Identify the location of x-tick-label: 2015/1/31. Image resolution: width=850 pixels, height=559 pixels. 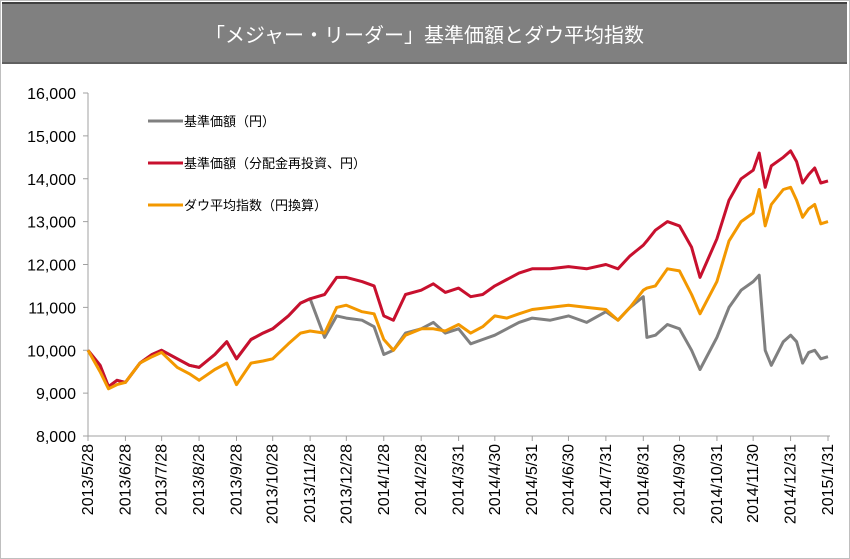
(828, 479).